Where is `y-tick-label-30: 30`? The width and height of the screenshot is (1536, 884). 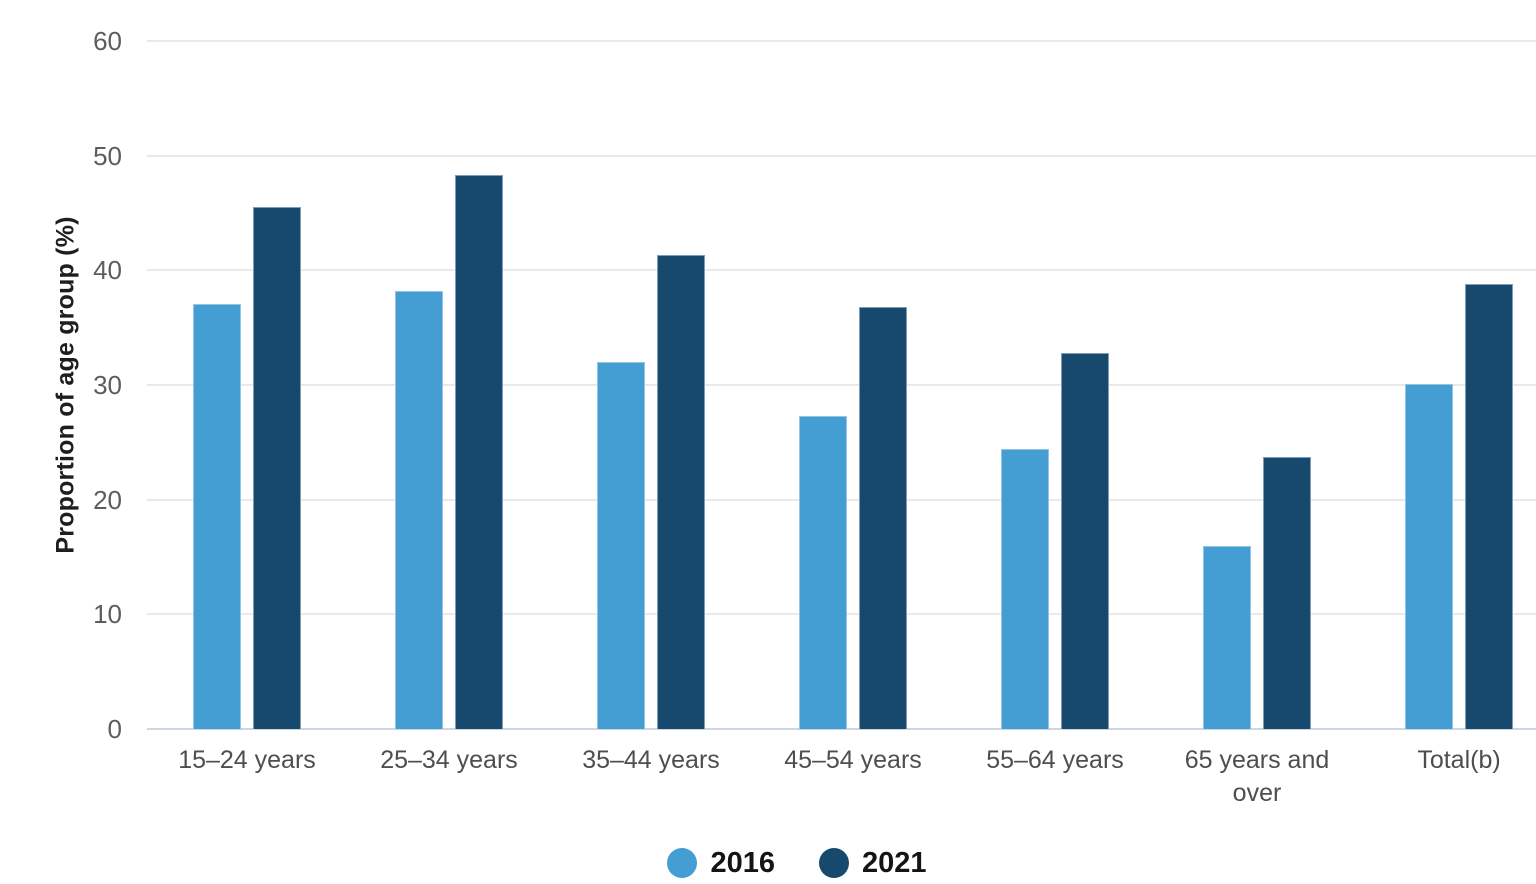 y-tick-label-30: 30 is located at coordinates (107, 385).